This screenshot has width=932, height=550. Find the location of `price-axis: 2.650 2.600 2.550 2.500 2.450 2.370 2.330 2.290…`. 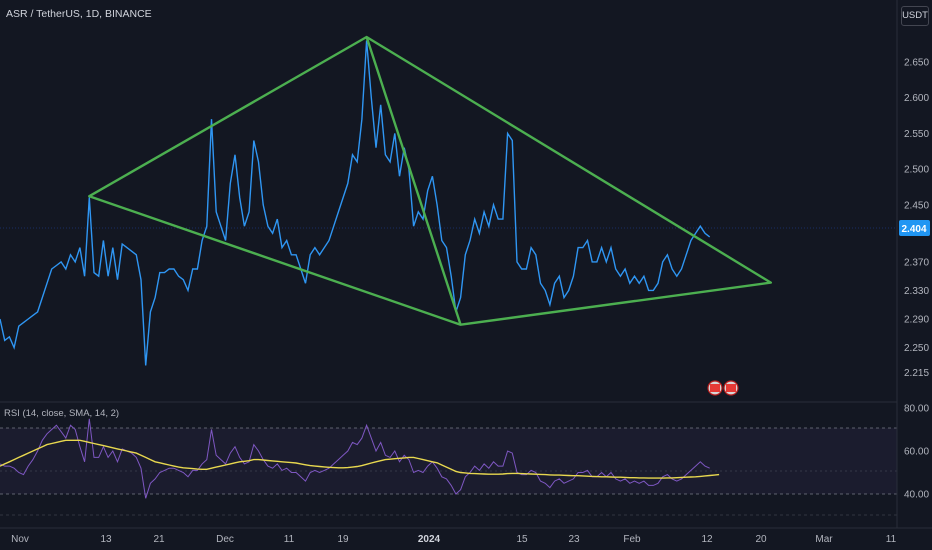

price-axis: 2.650 2.600 2.550 2.500 2.450 2.370 2.330 2.290… is located at coordinates (916, 219).